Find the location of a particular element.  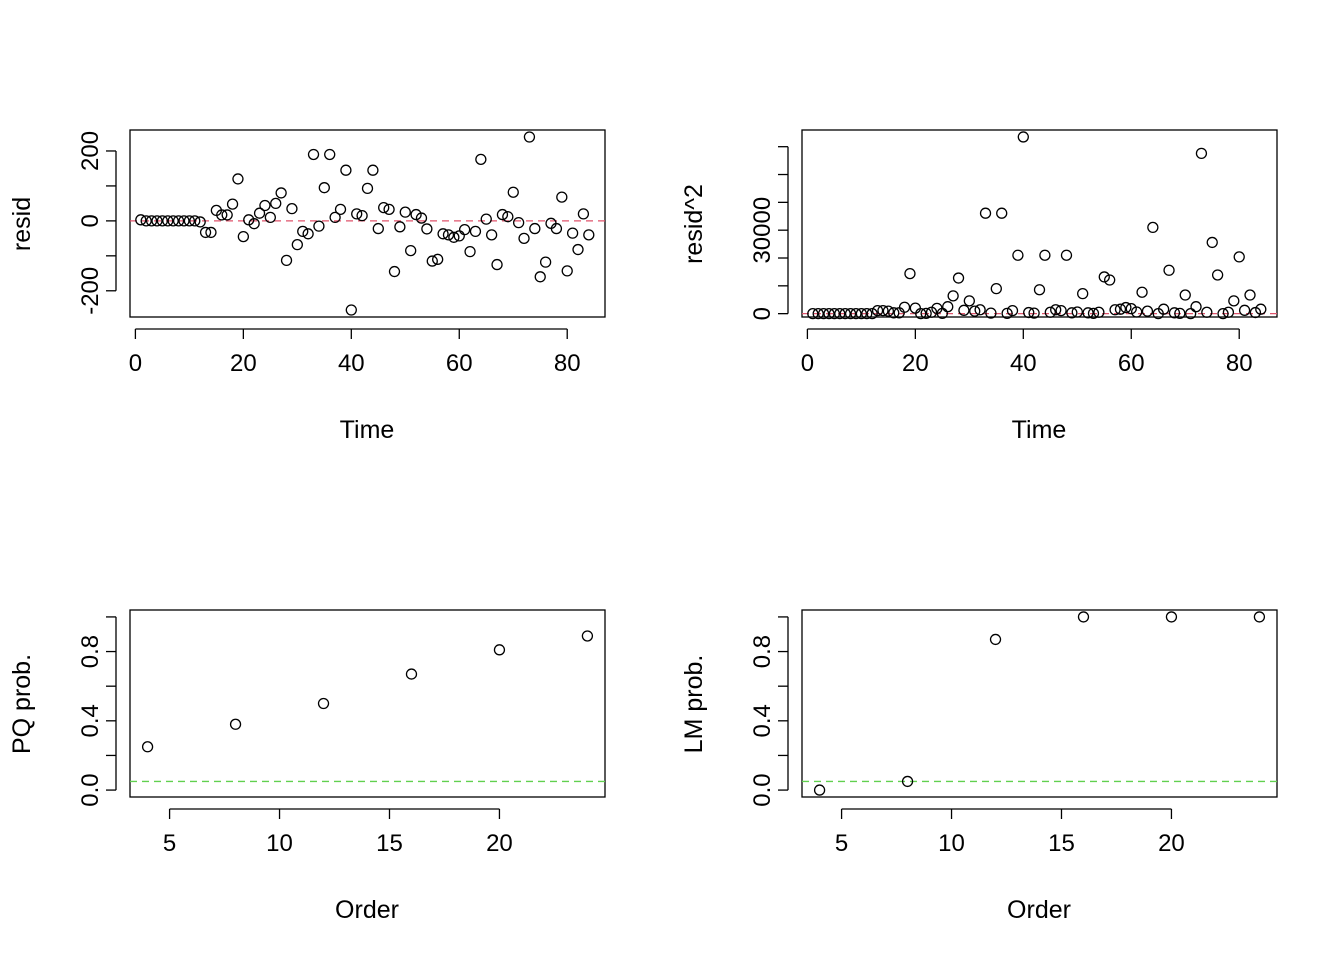

y-tick-label: 200 is located at coordinates (90, 151).